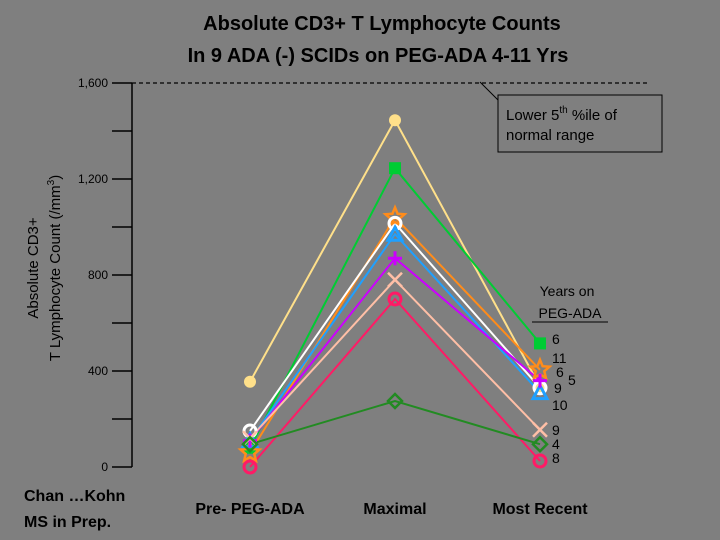 The width and height of the screenshot is (720, 540). What do you see at coordinates (33, 268) in the screenshot?
I see `y-axis-label-line1: Absolute CD3+` at bounding box center [33, 268].